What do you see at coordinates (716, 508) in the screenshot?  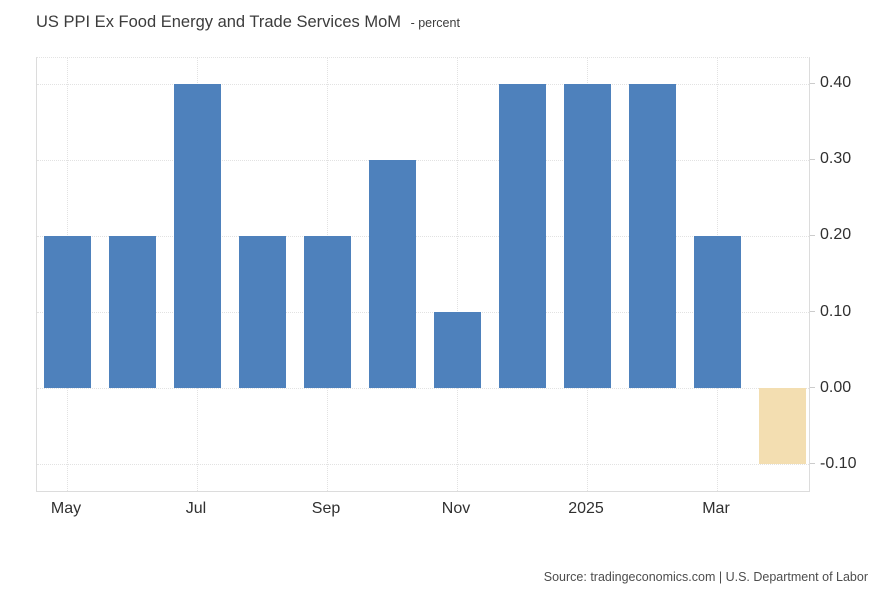 I see `x-tick-label-Mar: Mar` at bounding box center [716, 508].